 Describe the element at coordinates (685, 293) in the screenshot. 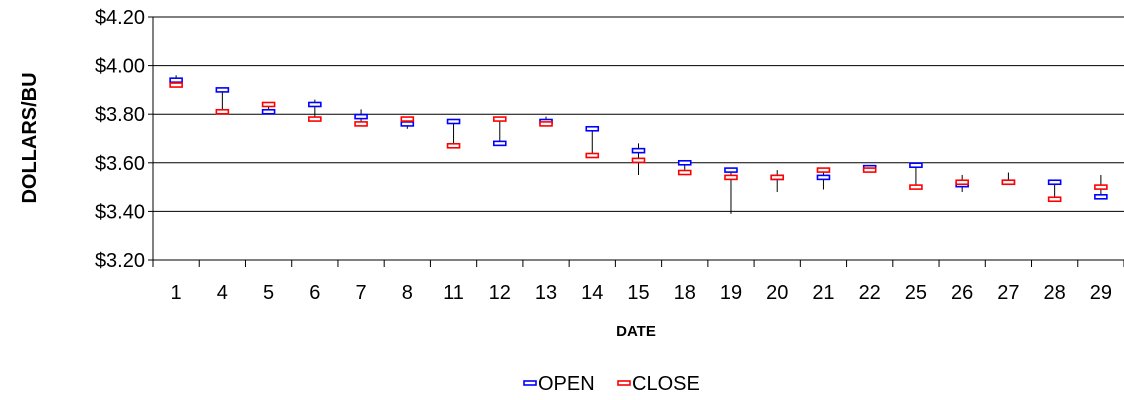

I see `x-tick-label: 18` at that location.